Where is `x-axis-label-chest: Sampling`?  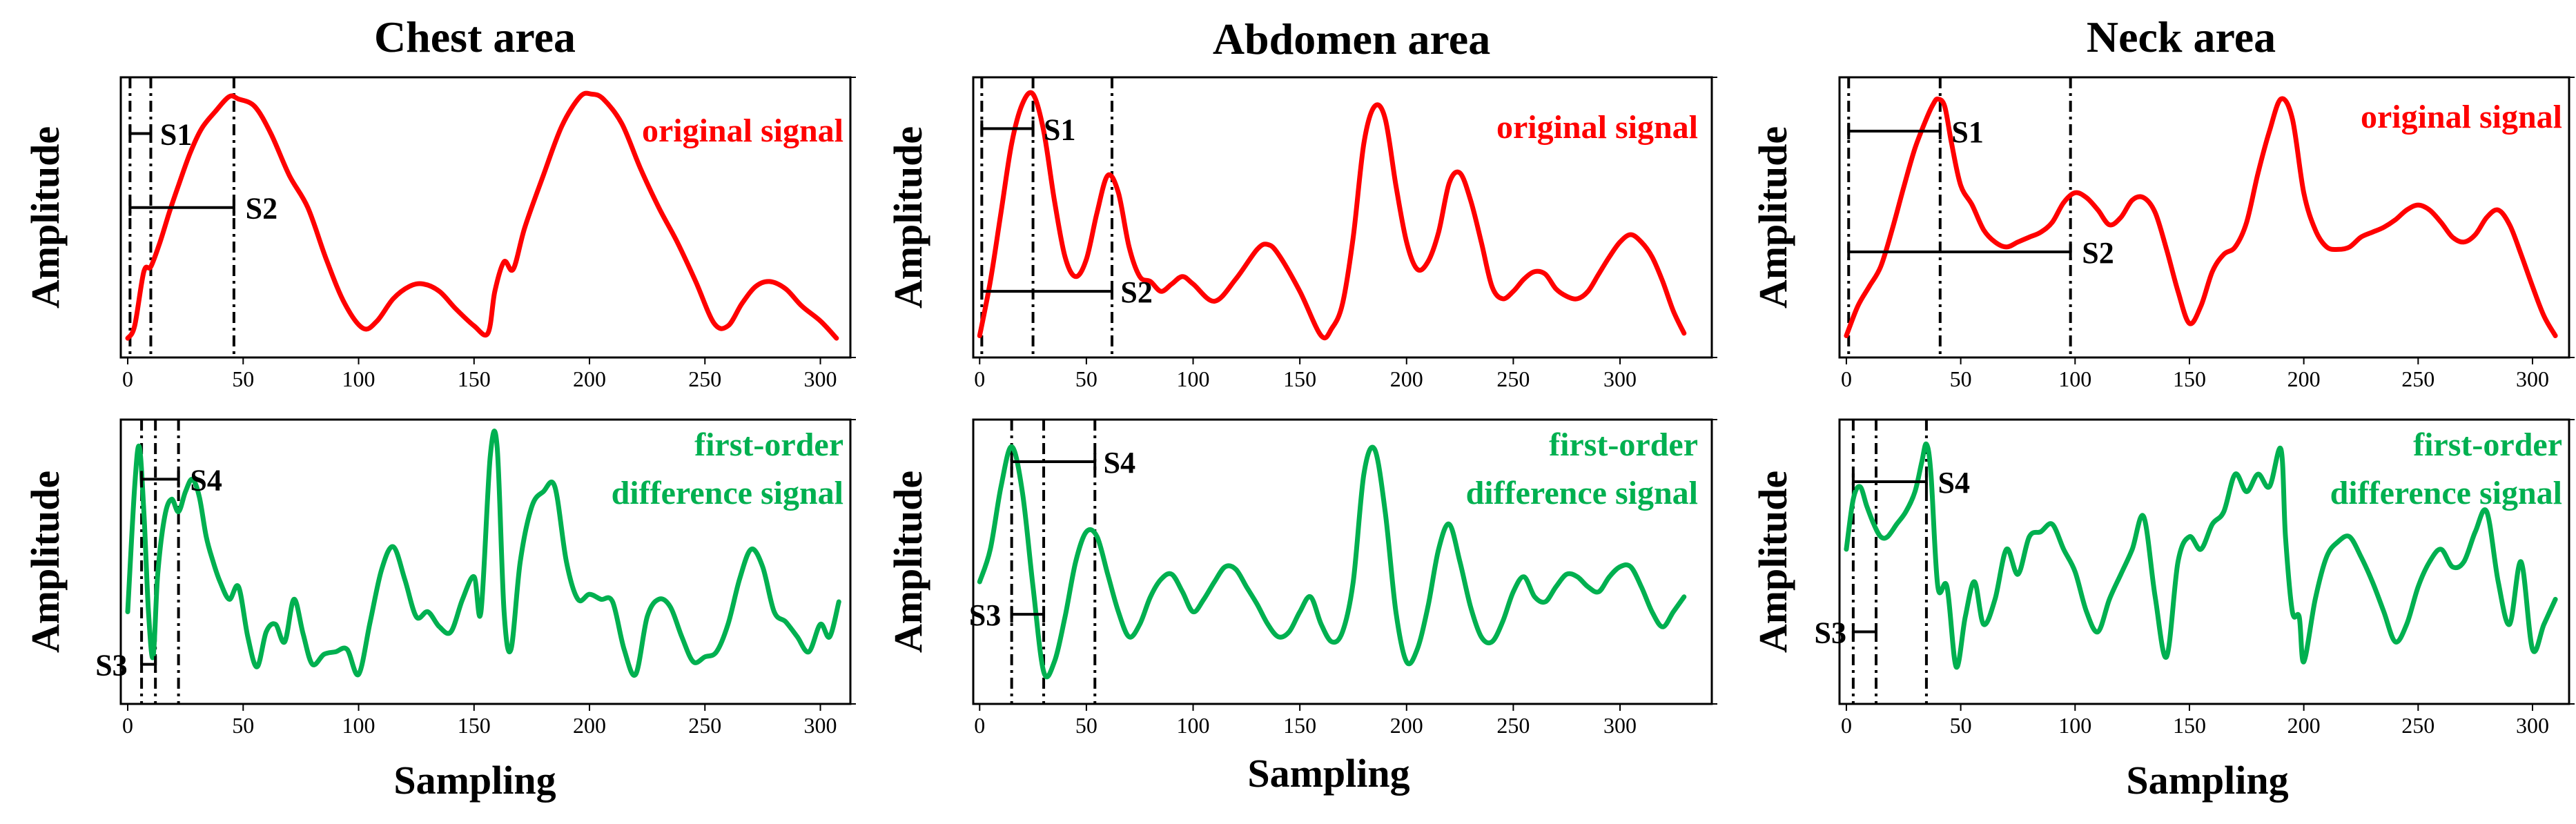 x-axis-label-chest: Sampling is located at coordinates (474, 780).